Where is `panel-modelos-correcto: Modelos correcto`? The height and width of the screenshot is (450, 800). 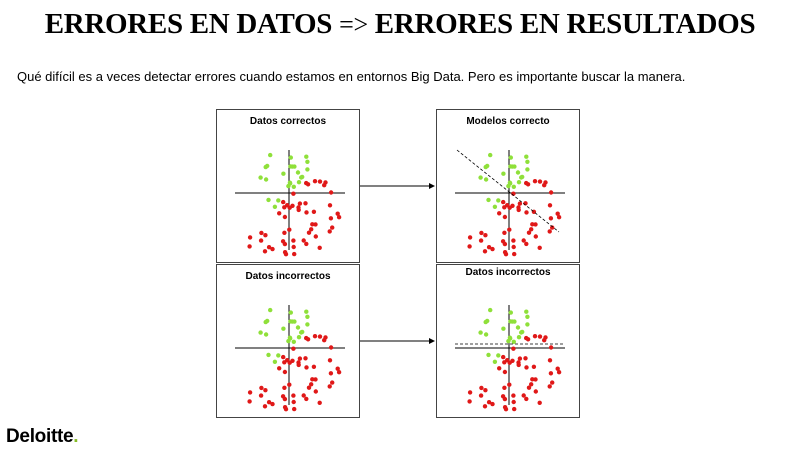
panel-modelos-correcto: Modelos correcto is located at coordinates (508, 186).